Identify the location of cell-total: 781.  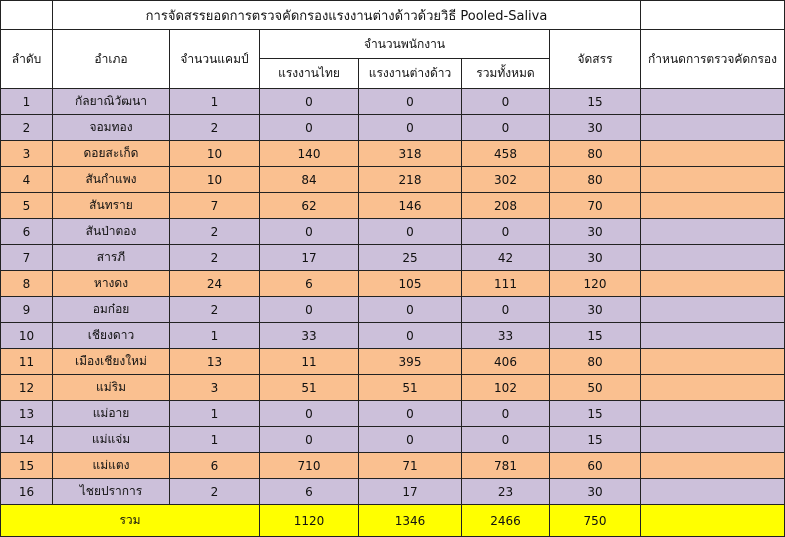
(505, 465).